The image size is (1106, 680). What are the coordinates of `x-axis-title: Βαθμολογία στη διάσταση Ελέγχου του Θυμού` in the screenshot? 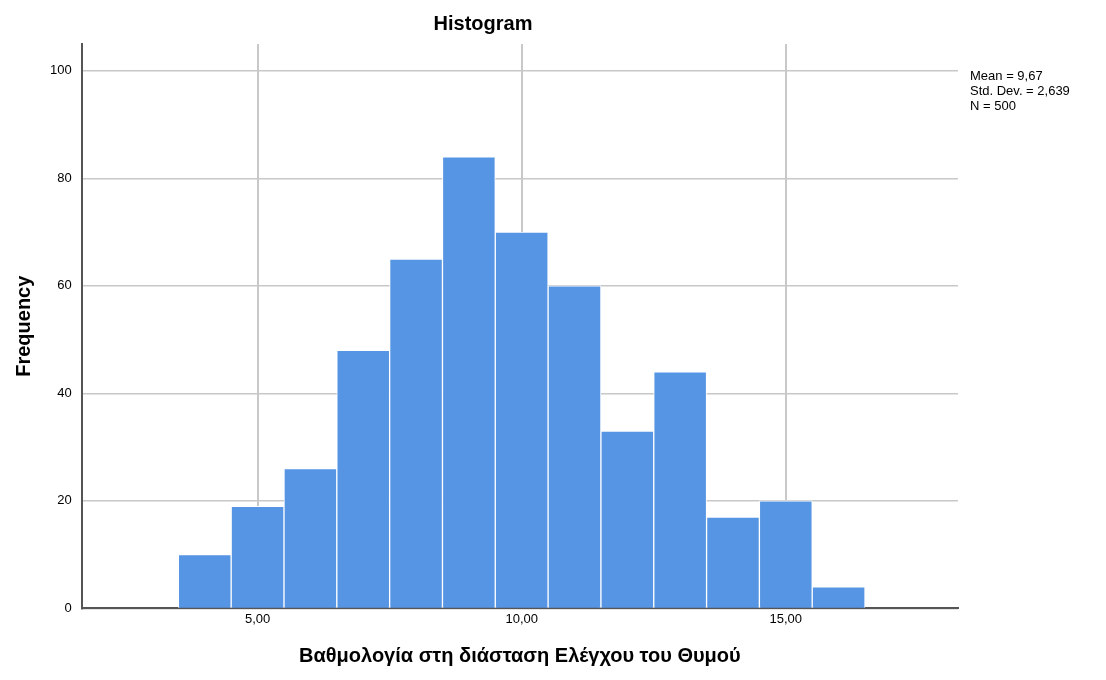 It's located at (520, 654).